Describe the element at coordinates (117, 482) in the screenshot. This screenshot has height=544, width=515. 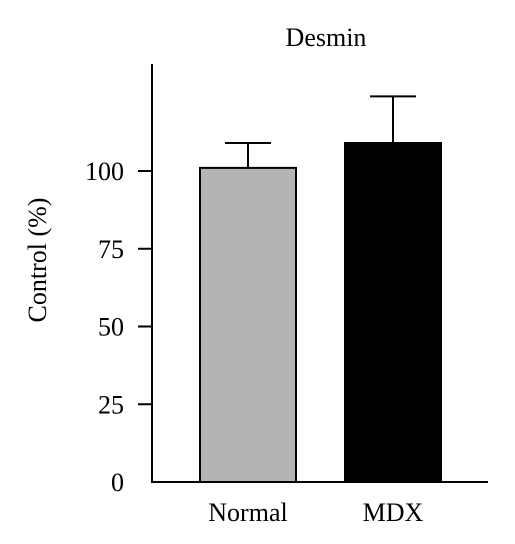
I see `y-tick-label-0: 0` at that location.